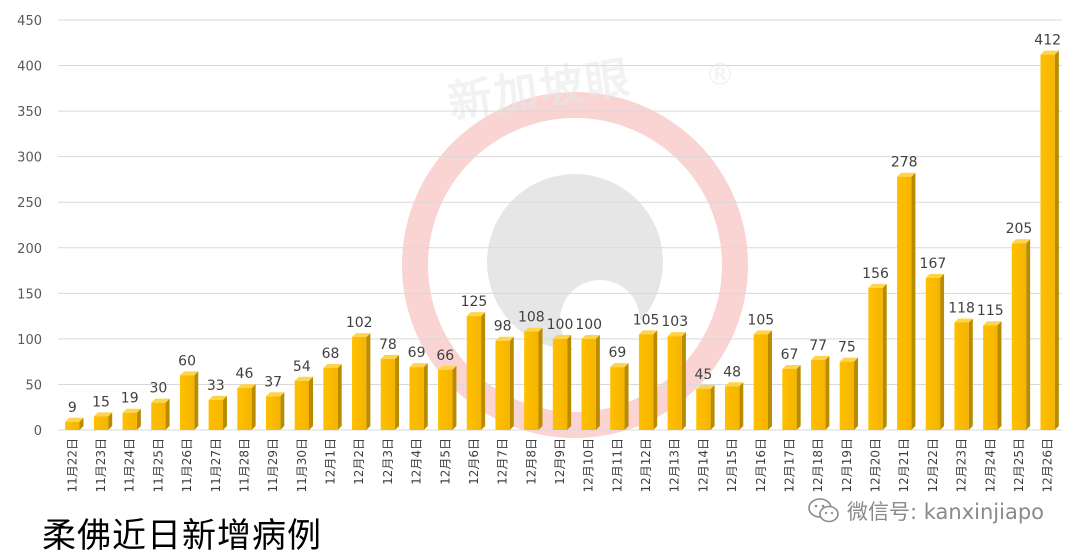  Describe the element at coordinates (474, 302) in the screenshot. I see `data-label: 125` at that location.